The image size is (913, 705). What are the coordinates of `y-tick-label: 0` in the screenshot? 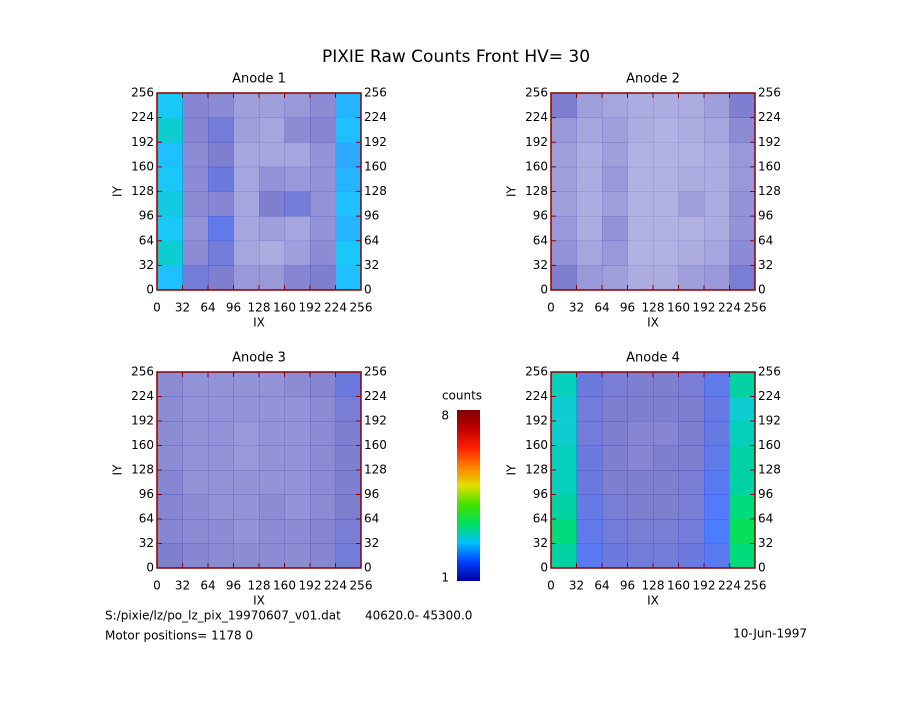 It's located at (544, 290).